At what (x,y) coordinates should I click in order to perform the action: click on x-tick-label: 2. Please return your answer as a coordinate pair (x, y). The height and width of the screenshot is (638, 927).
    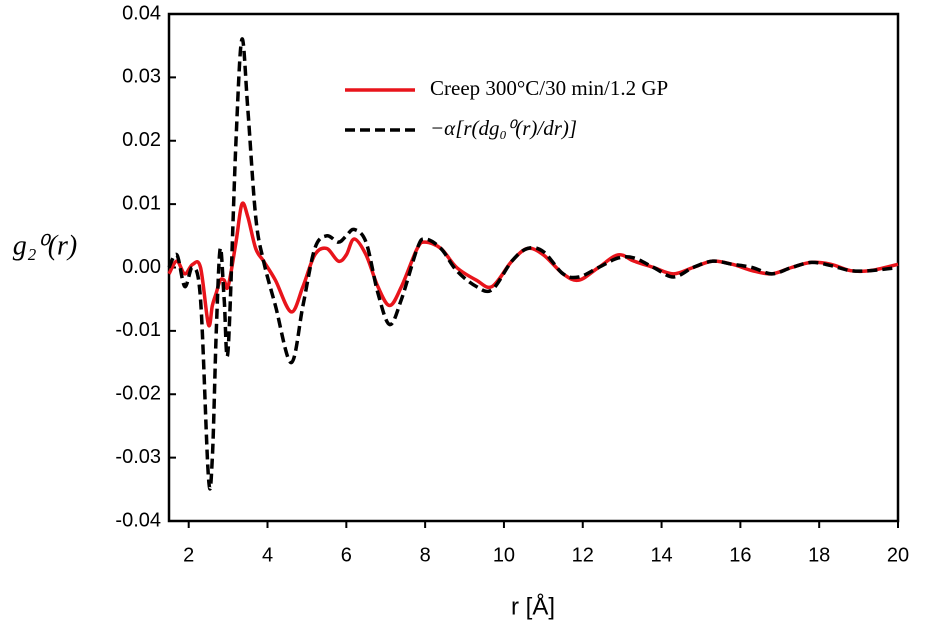
    Looking at the image, I should click on (188, 555).